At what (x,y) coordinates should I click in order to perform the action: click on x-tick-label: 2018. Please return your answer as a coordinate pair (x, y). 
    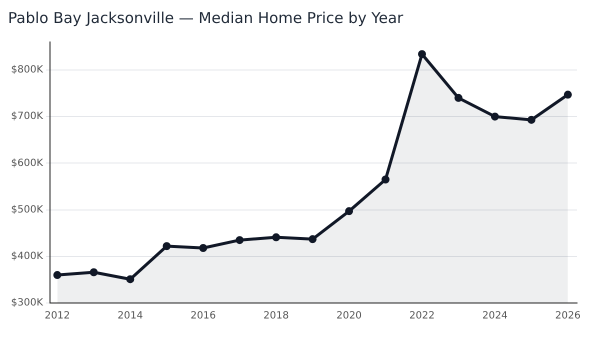
    Looking at the image, I should click on (276, 316).